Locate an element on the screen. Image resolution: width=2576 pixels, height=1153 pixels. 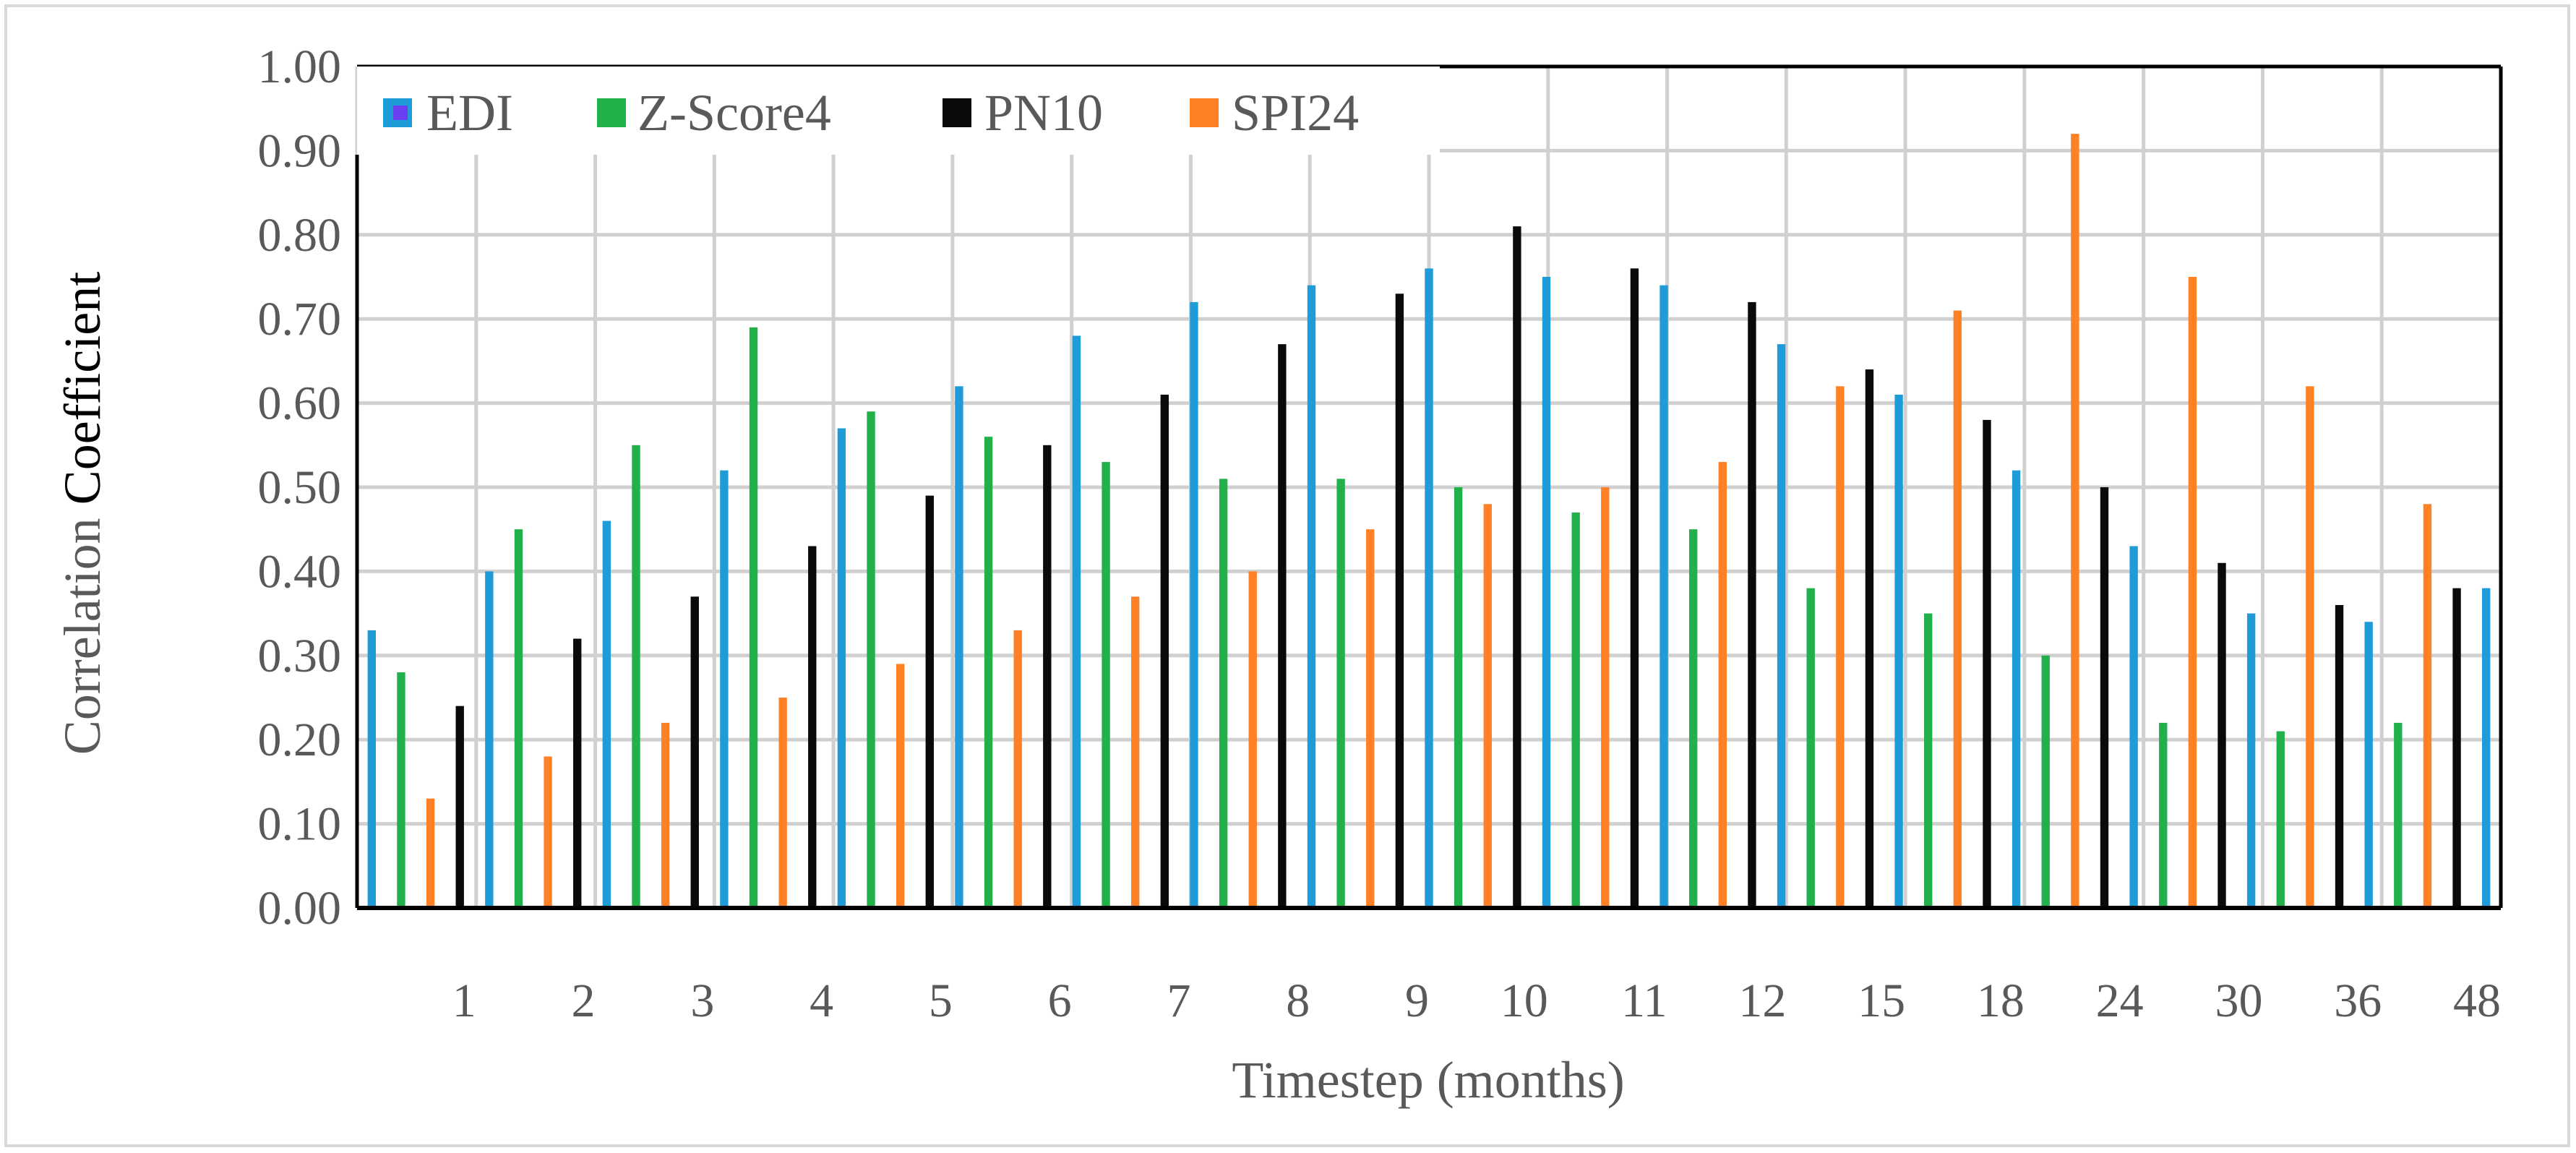
y-tick-label: 0.70 is located at coordinates (300, 319).